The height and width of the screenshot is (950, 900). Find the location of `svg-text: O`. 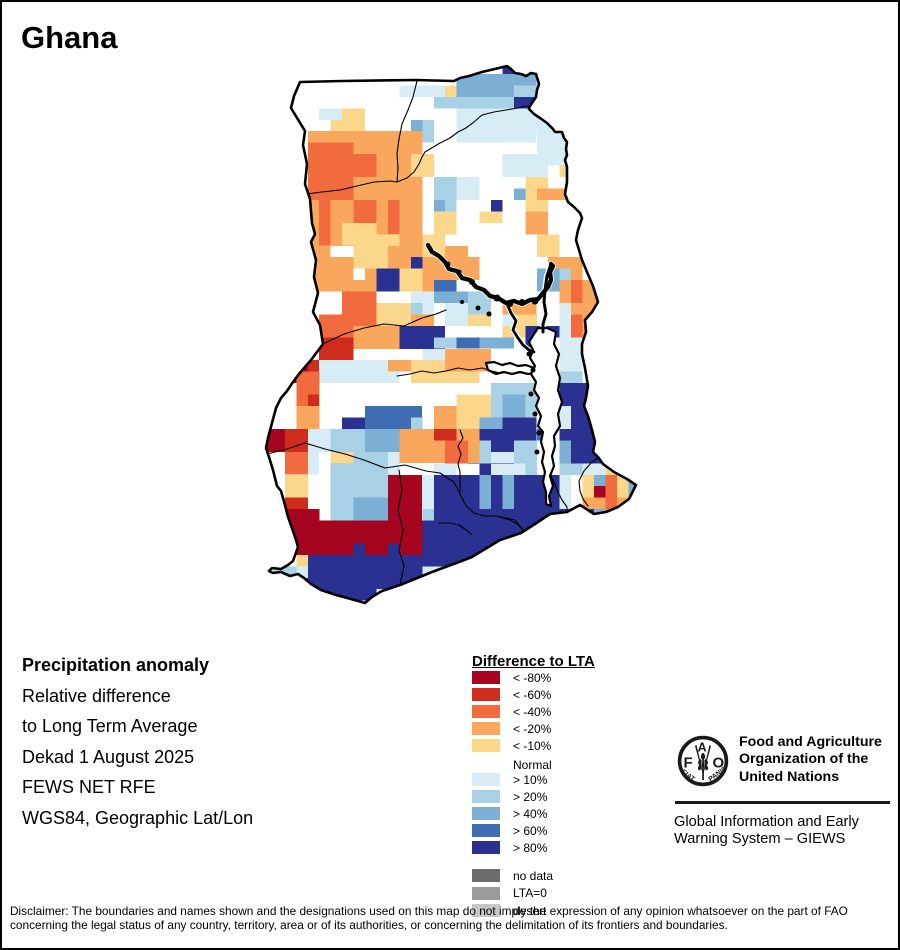

svg-text: O is located at coordinates (719, 763).